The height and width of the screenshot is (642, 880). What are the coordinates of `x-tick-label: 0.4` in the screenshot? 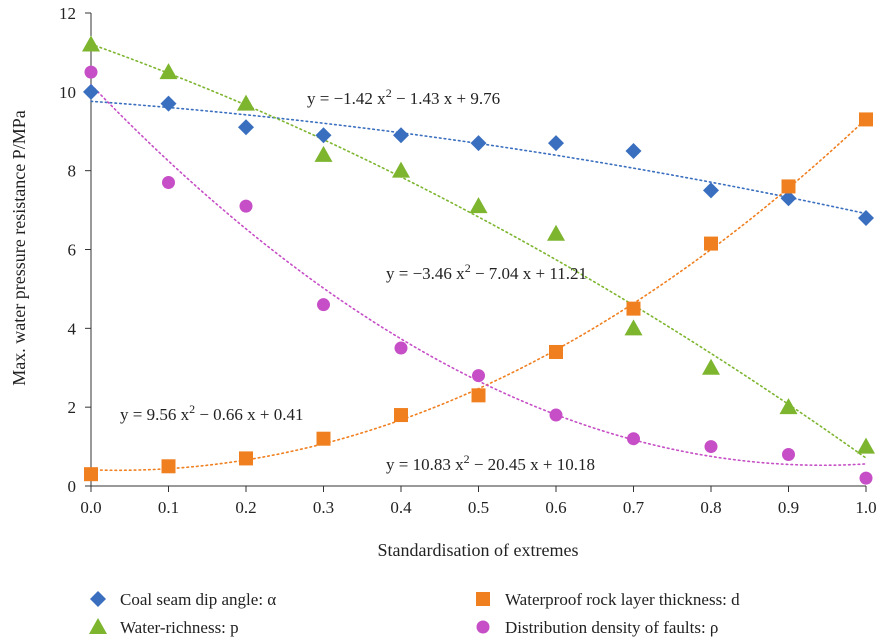 It's located at (401, 507).